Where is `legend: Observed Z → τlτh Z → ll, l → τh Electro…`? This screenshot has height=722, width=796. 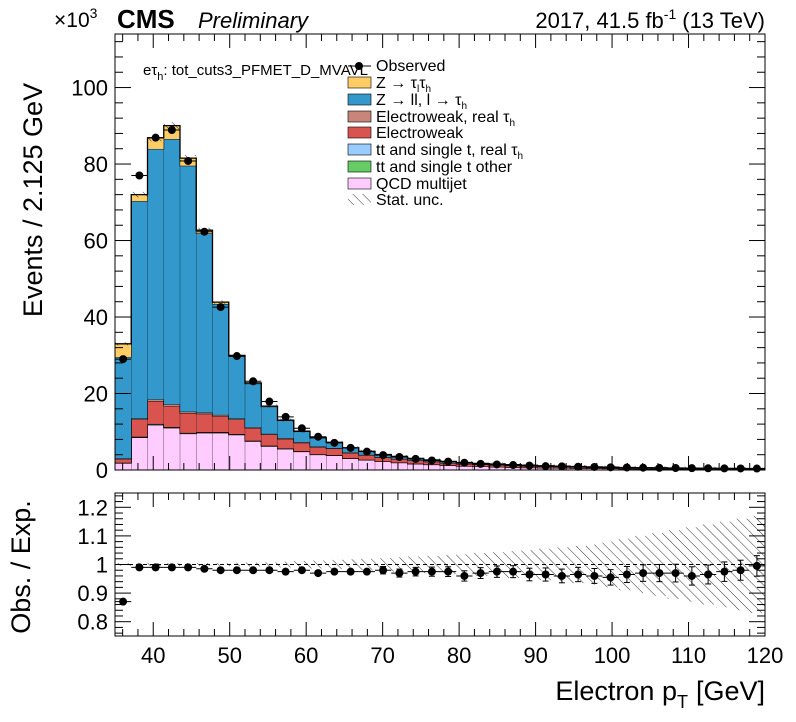
legend: Observed Z → τlτh Z → ll, l → τh Electro… is located at coordinates (435, 133).